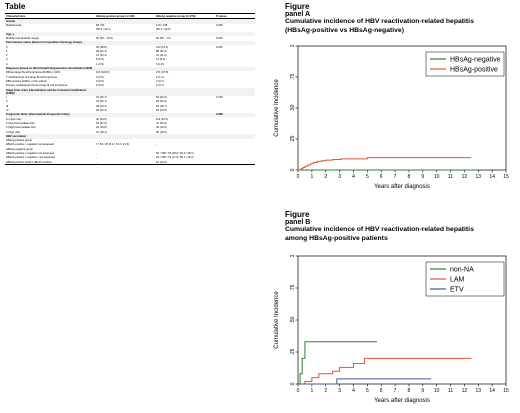  What do you see at coordinates (101, 123) in the screenshot?
I see `table-cell: 32 (27.6)` at bounding box center [101, 123].